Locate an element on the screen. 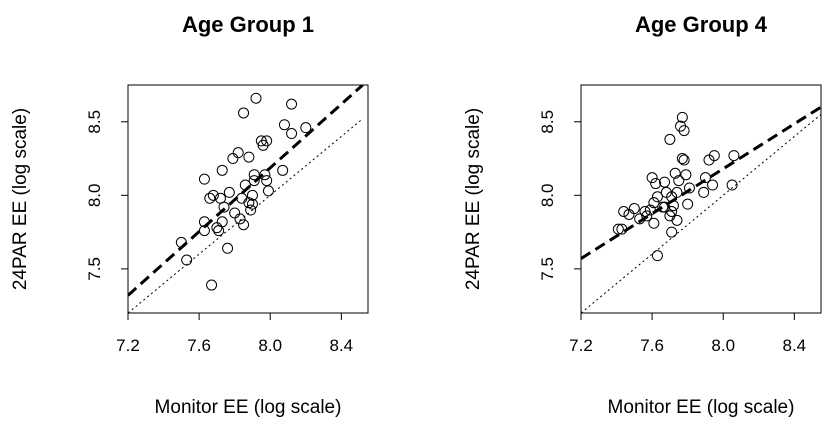 This screenshot has width=836, height=433. x-axis-title: Monitor EE (log scale) is located at coordinates (701, 407).